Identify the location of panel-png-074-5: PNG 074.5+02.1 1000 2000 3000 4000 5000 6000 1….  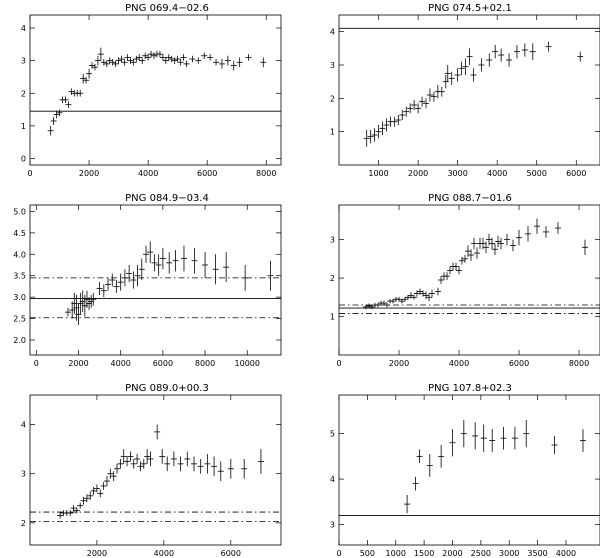
(465, 90).